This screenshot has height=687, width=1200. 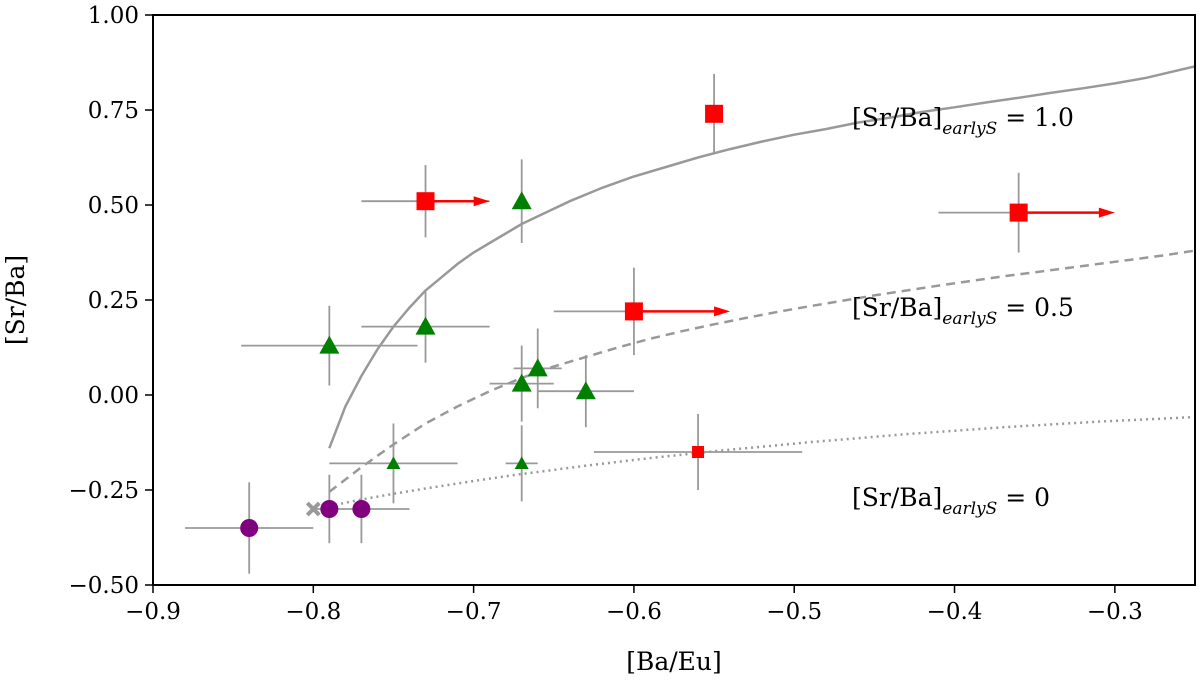 I want to click on curve-label-value: = 0.5, so click(x=1035, y=307).